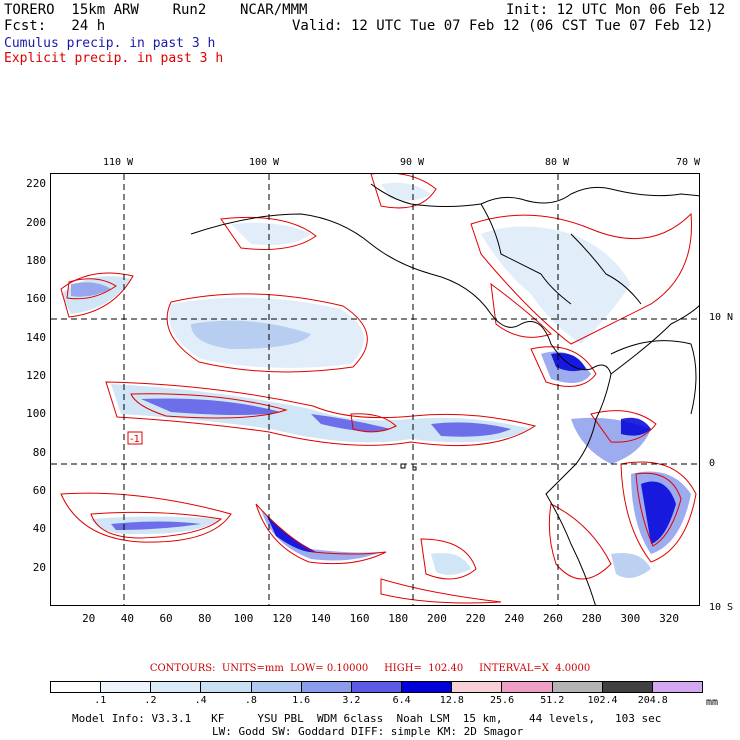 This screenshot has width=740, height=740. Describe the element at coordinates (591, 618) in the screenshot. I see `x-tick-label: 280` at that location.